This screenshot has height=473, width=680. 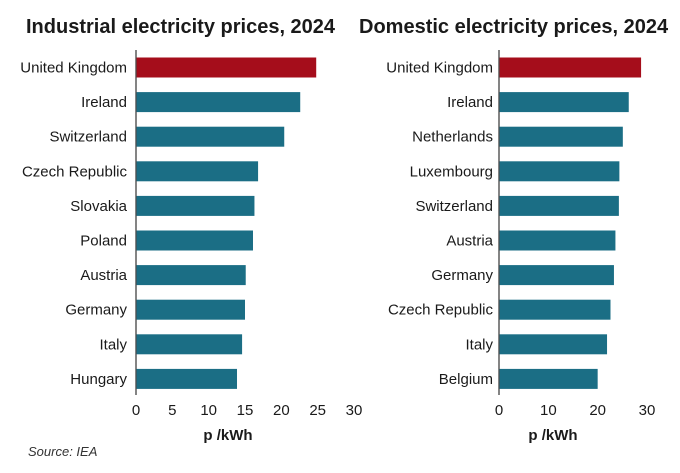 I want to click on x-tick-label: 5, so click(x=172, y=410).